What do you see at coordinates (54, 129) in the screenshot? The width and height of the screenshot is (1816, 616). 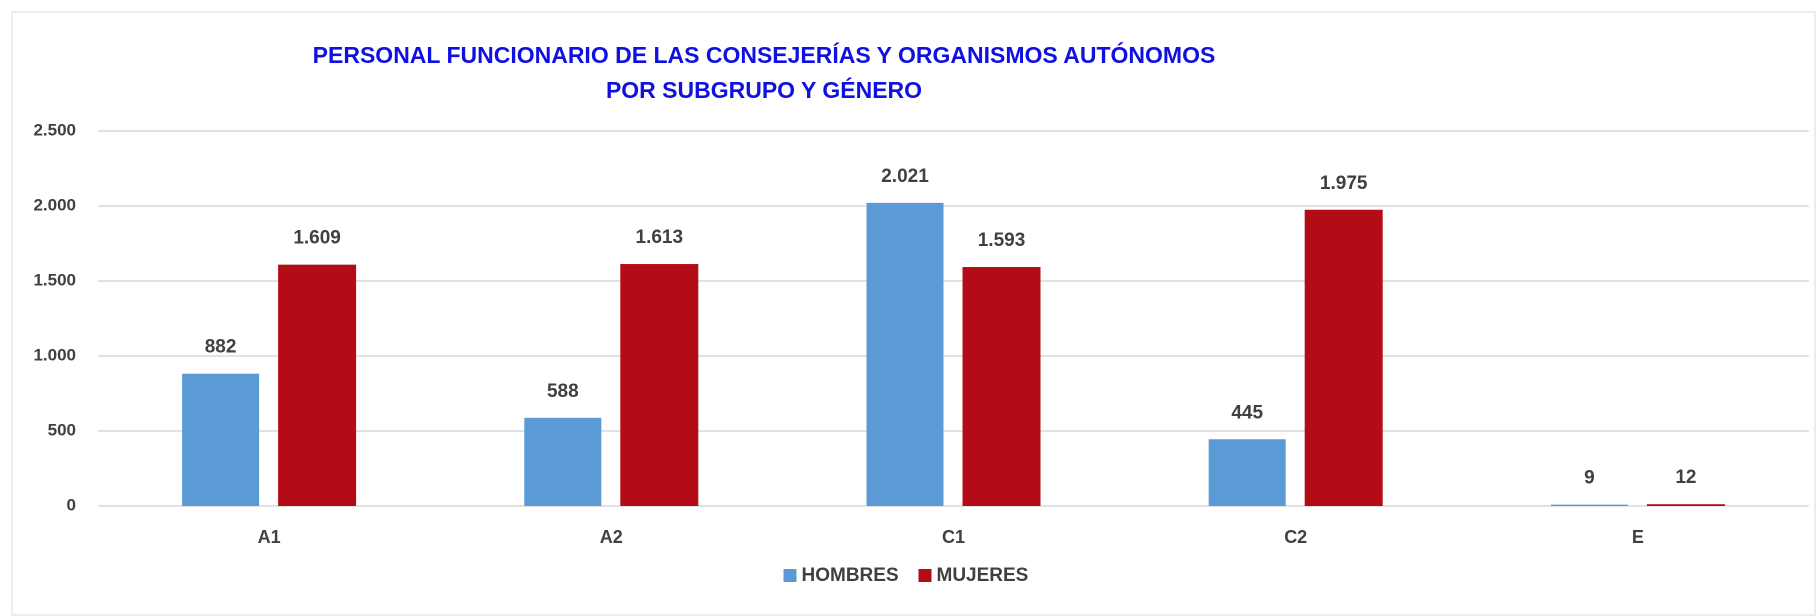 I see `y-tick-label: 2.500` at bounding box center [54, 129].